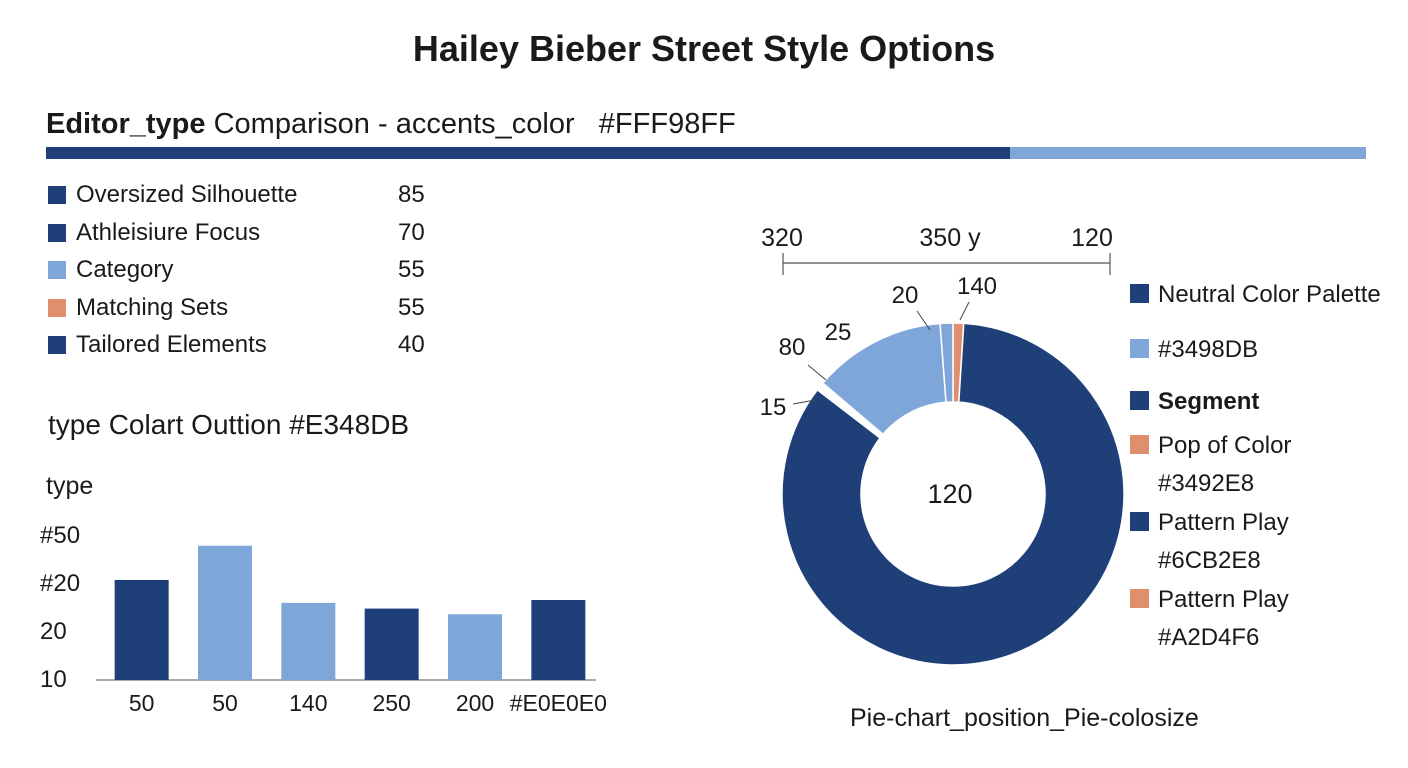 The height and width of the screenshot is (768, 1408). What do you see at coordinates (704, 48) in the screenshot?
I see `page-title: Hailey Bieber Street Style Options` at bounding box center [704, 48].